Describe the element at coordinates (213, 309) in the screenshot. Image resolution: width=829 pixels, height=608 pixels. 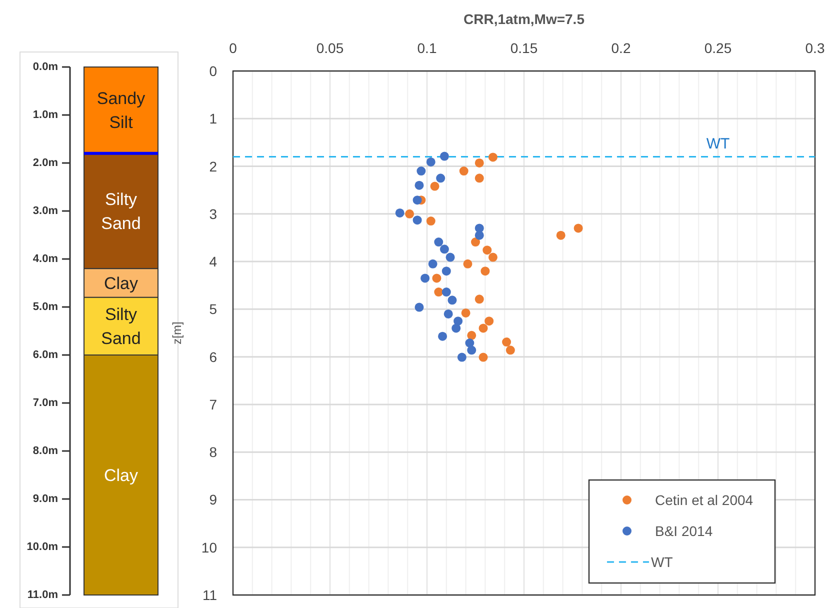
I see `y-tick-label: 5` at that location.